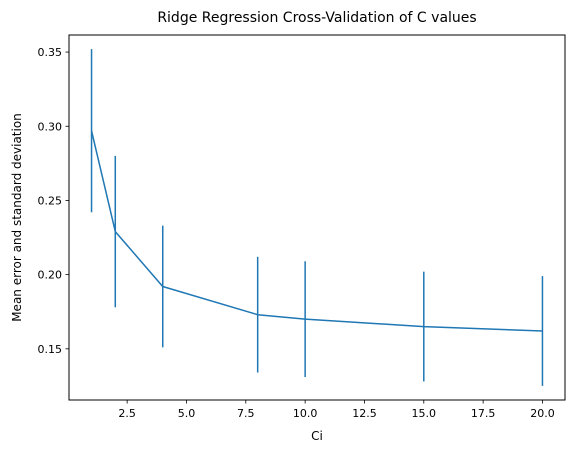 The height and width of the screenshot is (455, 576). I want to click on x-tick-label: 15.0, so click(424, 413).